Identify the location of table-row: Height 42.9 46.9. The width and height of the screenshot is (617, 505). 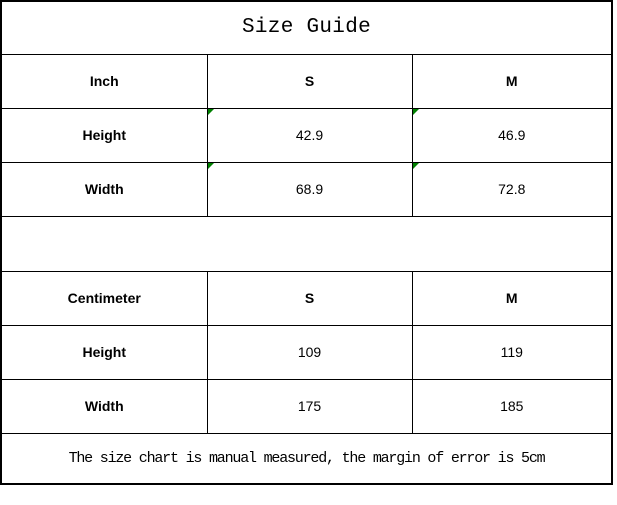
(306, 135).